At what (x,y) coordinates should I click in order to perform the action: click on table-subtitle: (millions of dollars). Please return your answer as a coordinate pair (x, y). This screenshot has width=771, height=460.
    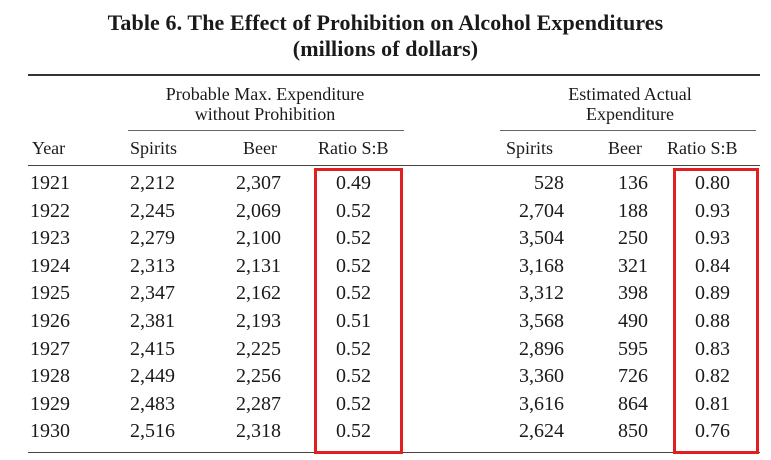
    Looking at the image, I should click on (385, 48).